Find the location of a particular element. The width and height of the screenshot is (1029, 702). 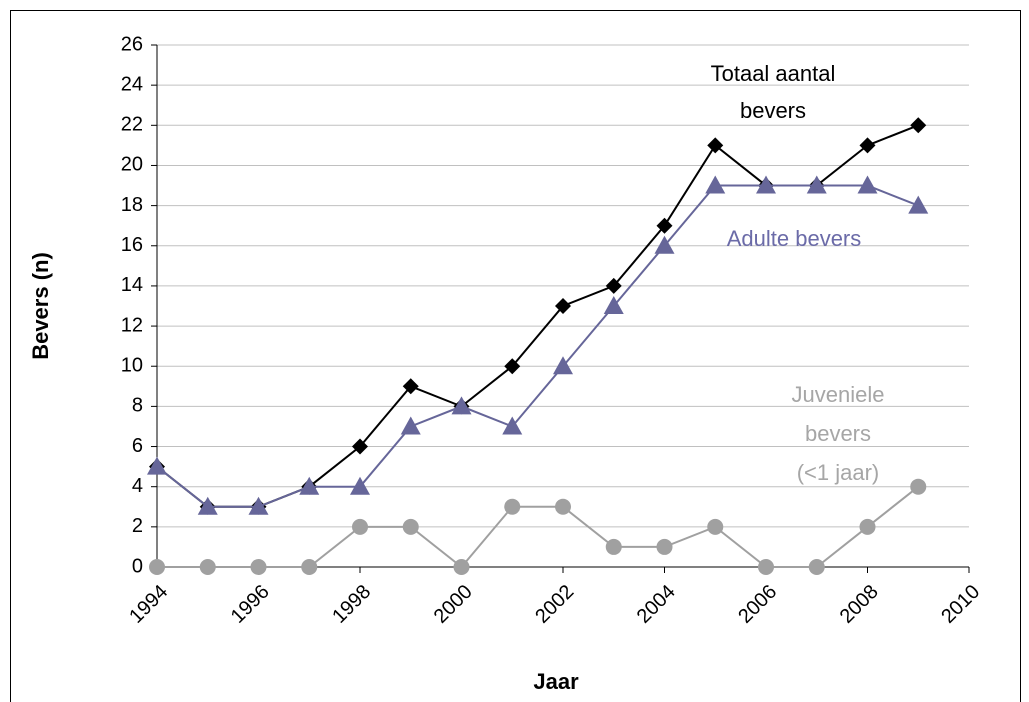

x-axis-label: Jaar is located at coordinates (556, 681).